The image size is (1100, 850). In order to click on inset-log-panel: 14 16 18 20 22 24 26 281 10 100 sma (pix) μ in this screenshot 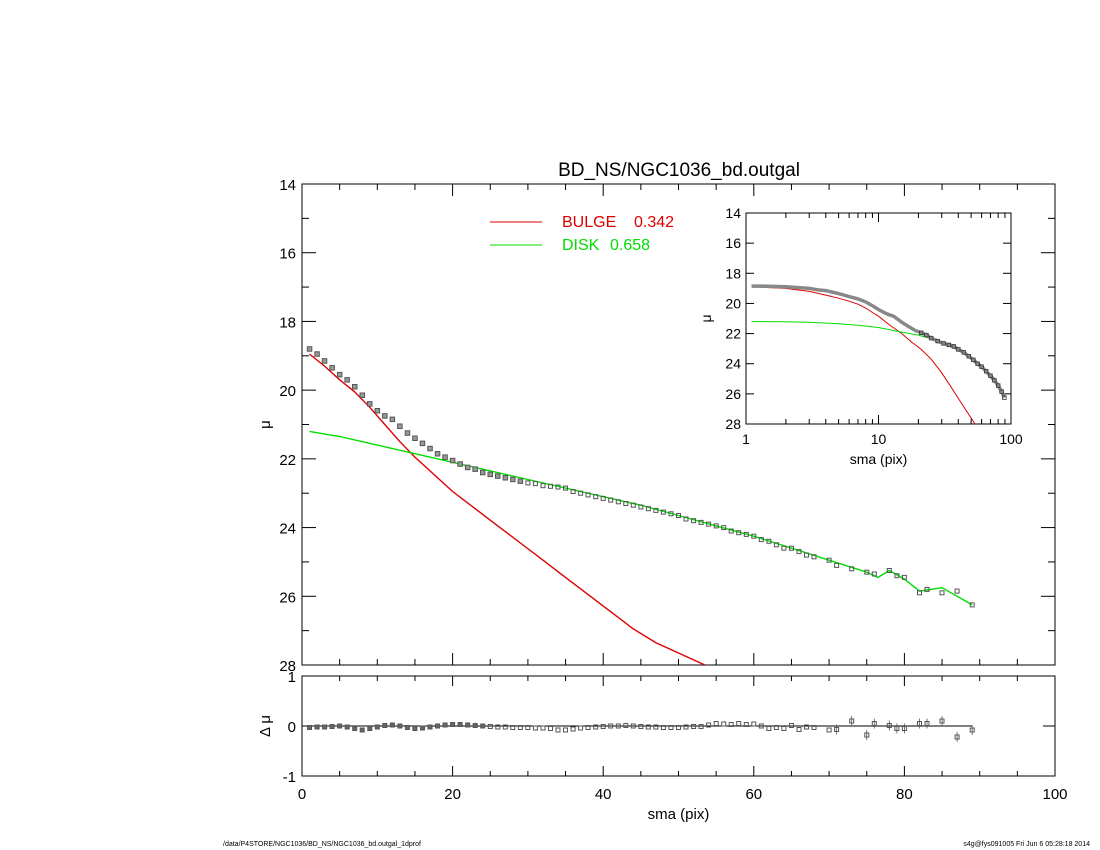, I will do `click(860, 336)`.